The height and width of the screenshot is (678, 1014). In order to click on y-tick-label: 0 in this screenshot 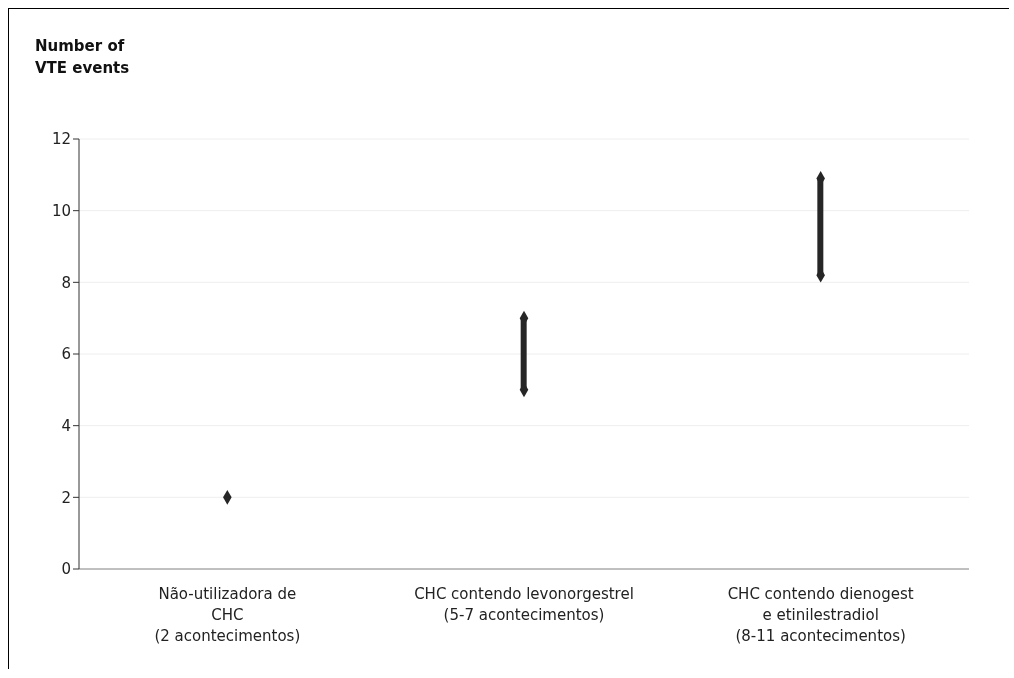, I will do `click(66, 569)`.